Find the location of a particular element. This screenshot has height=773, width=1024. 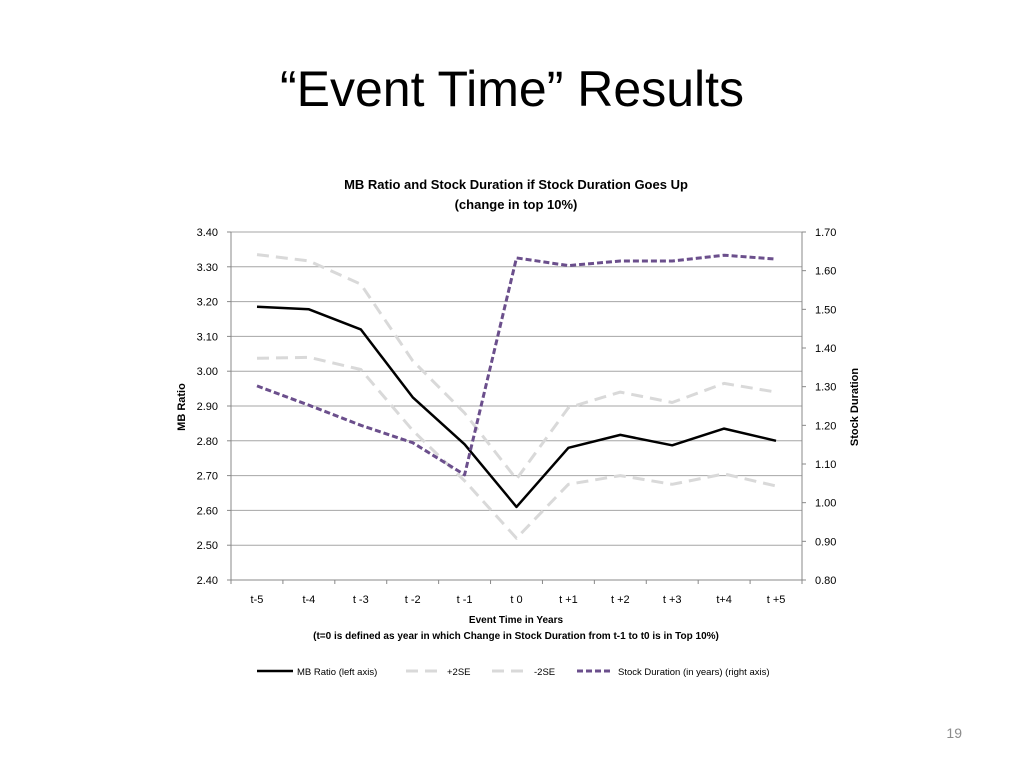

y-tick-label: 3.40 is located at coordinates (207, 233).